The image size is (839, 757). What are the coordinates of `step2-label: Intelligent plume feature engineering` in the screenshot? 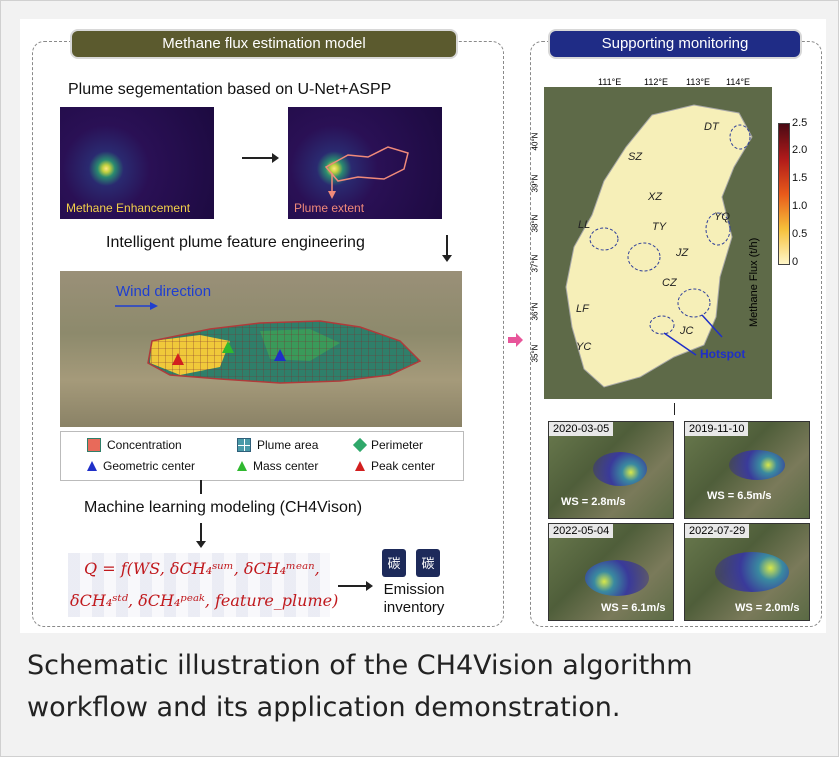 It's located at (235, 242).